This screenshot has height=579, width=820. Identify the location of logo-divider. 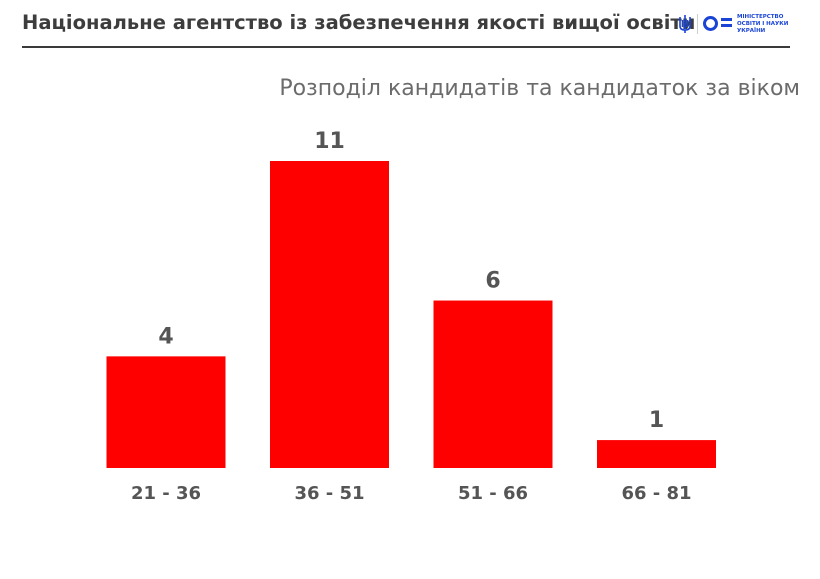
(697, 24).